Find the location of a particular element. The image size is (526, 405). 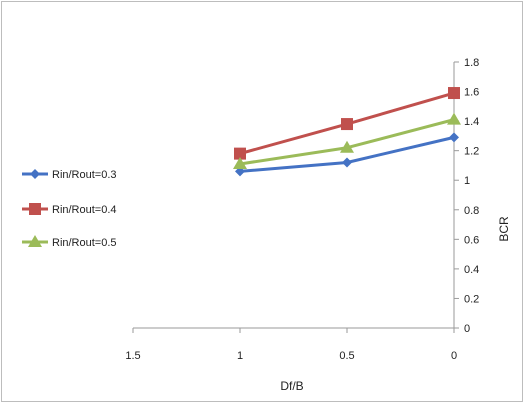

legend: Rin/Rout=0.3 Rin/Rout=0.4 Rin/Rout=0.5 is located at coordinates (69, 209).